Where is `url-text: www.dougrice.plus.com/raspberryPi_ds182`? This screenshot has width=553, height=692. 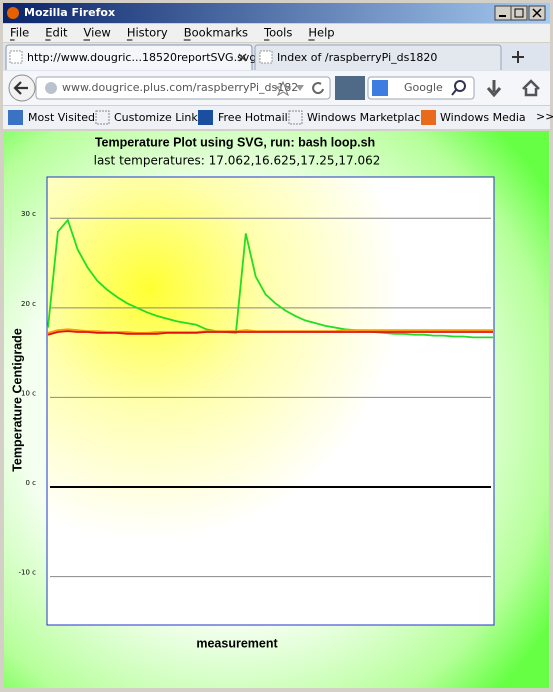 url-text: www.dougrice.plus.com/raspberryPi_ds182 is located at coordinates (180, 87).